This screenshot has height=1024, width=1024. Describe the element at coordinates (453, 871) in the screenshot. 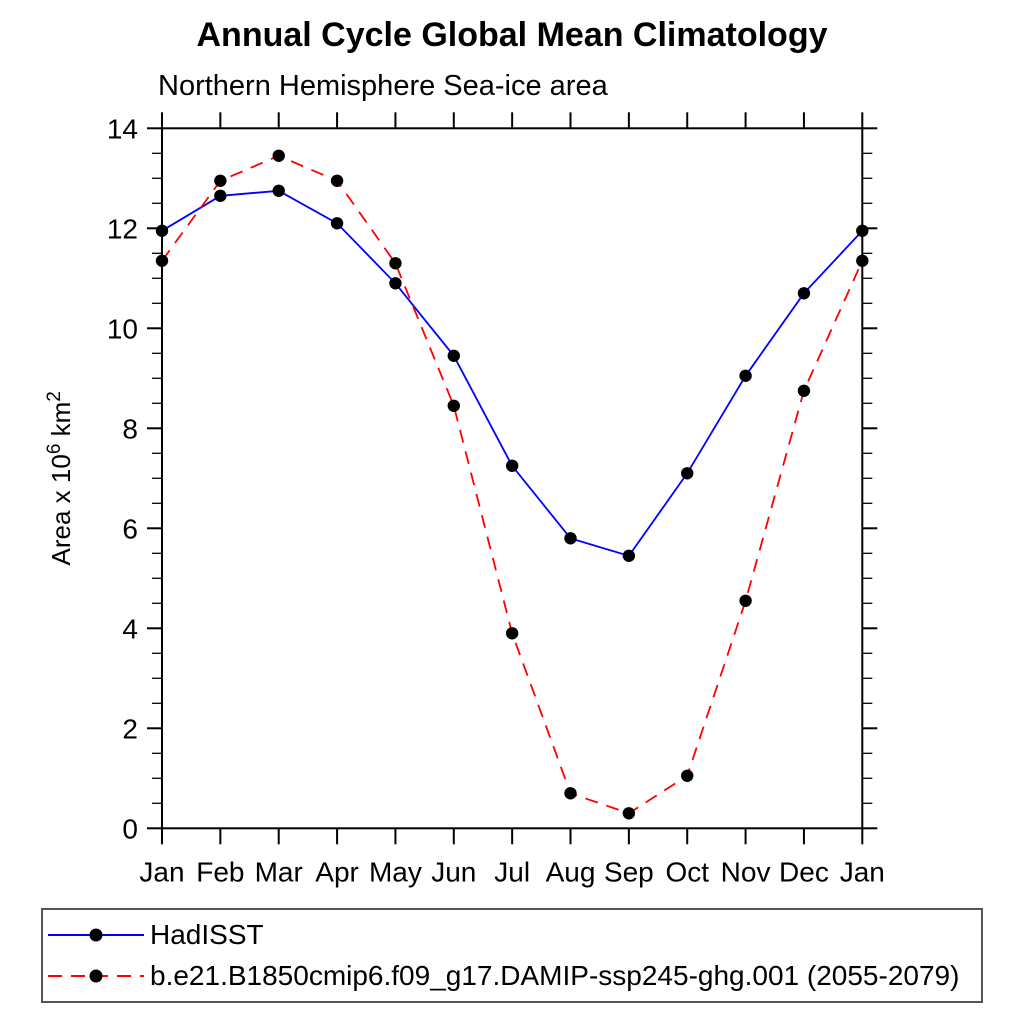

I see `x-tick-label: Jun` at that location.